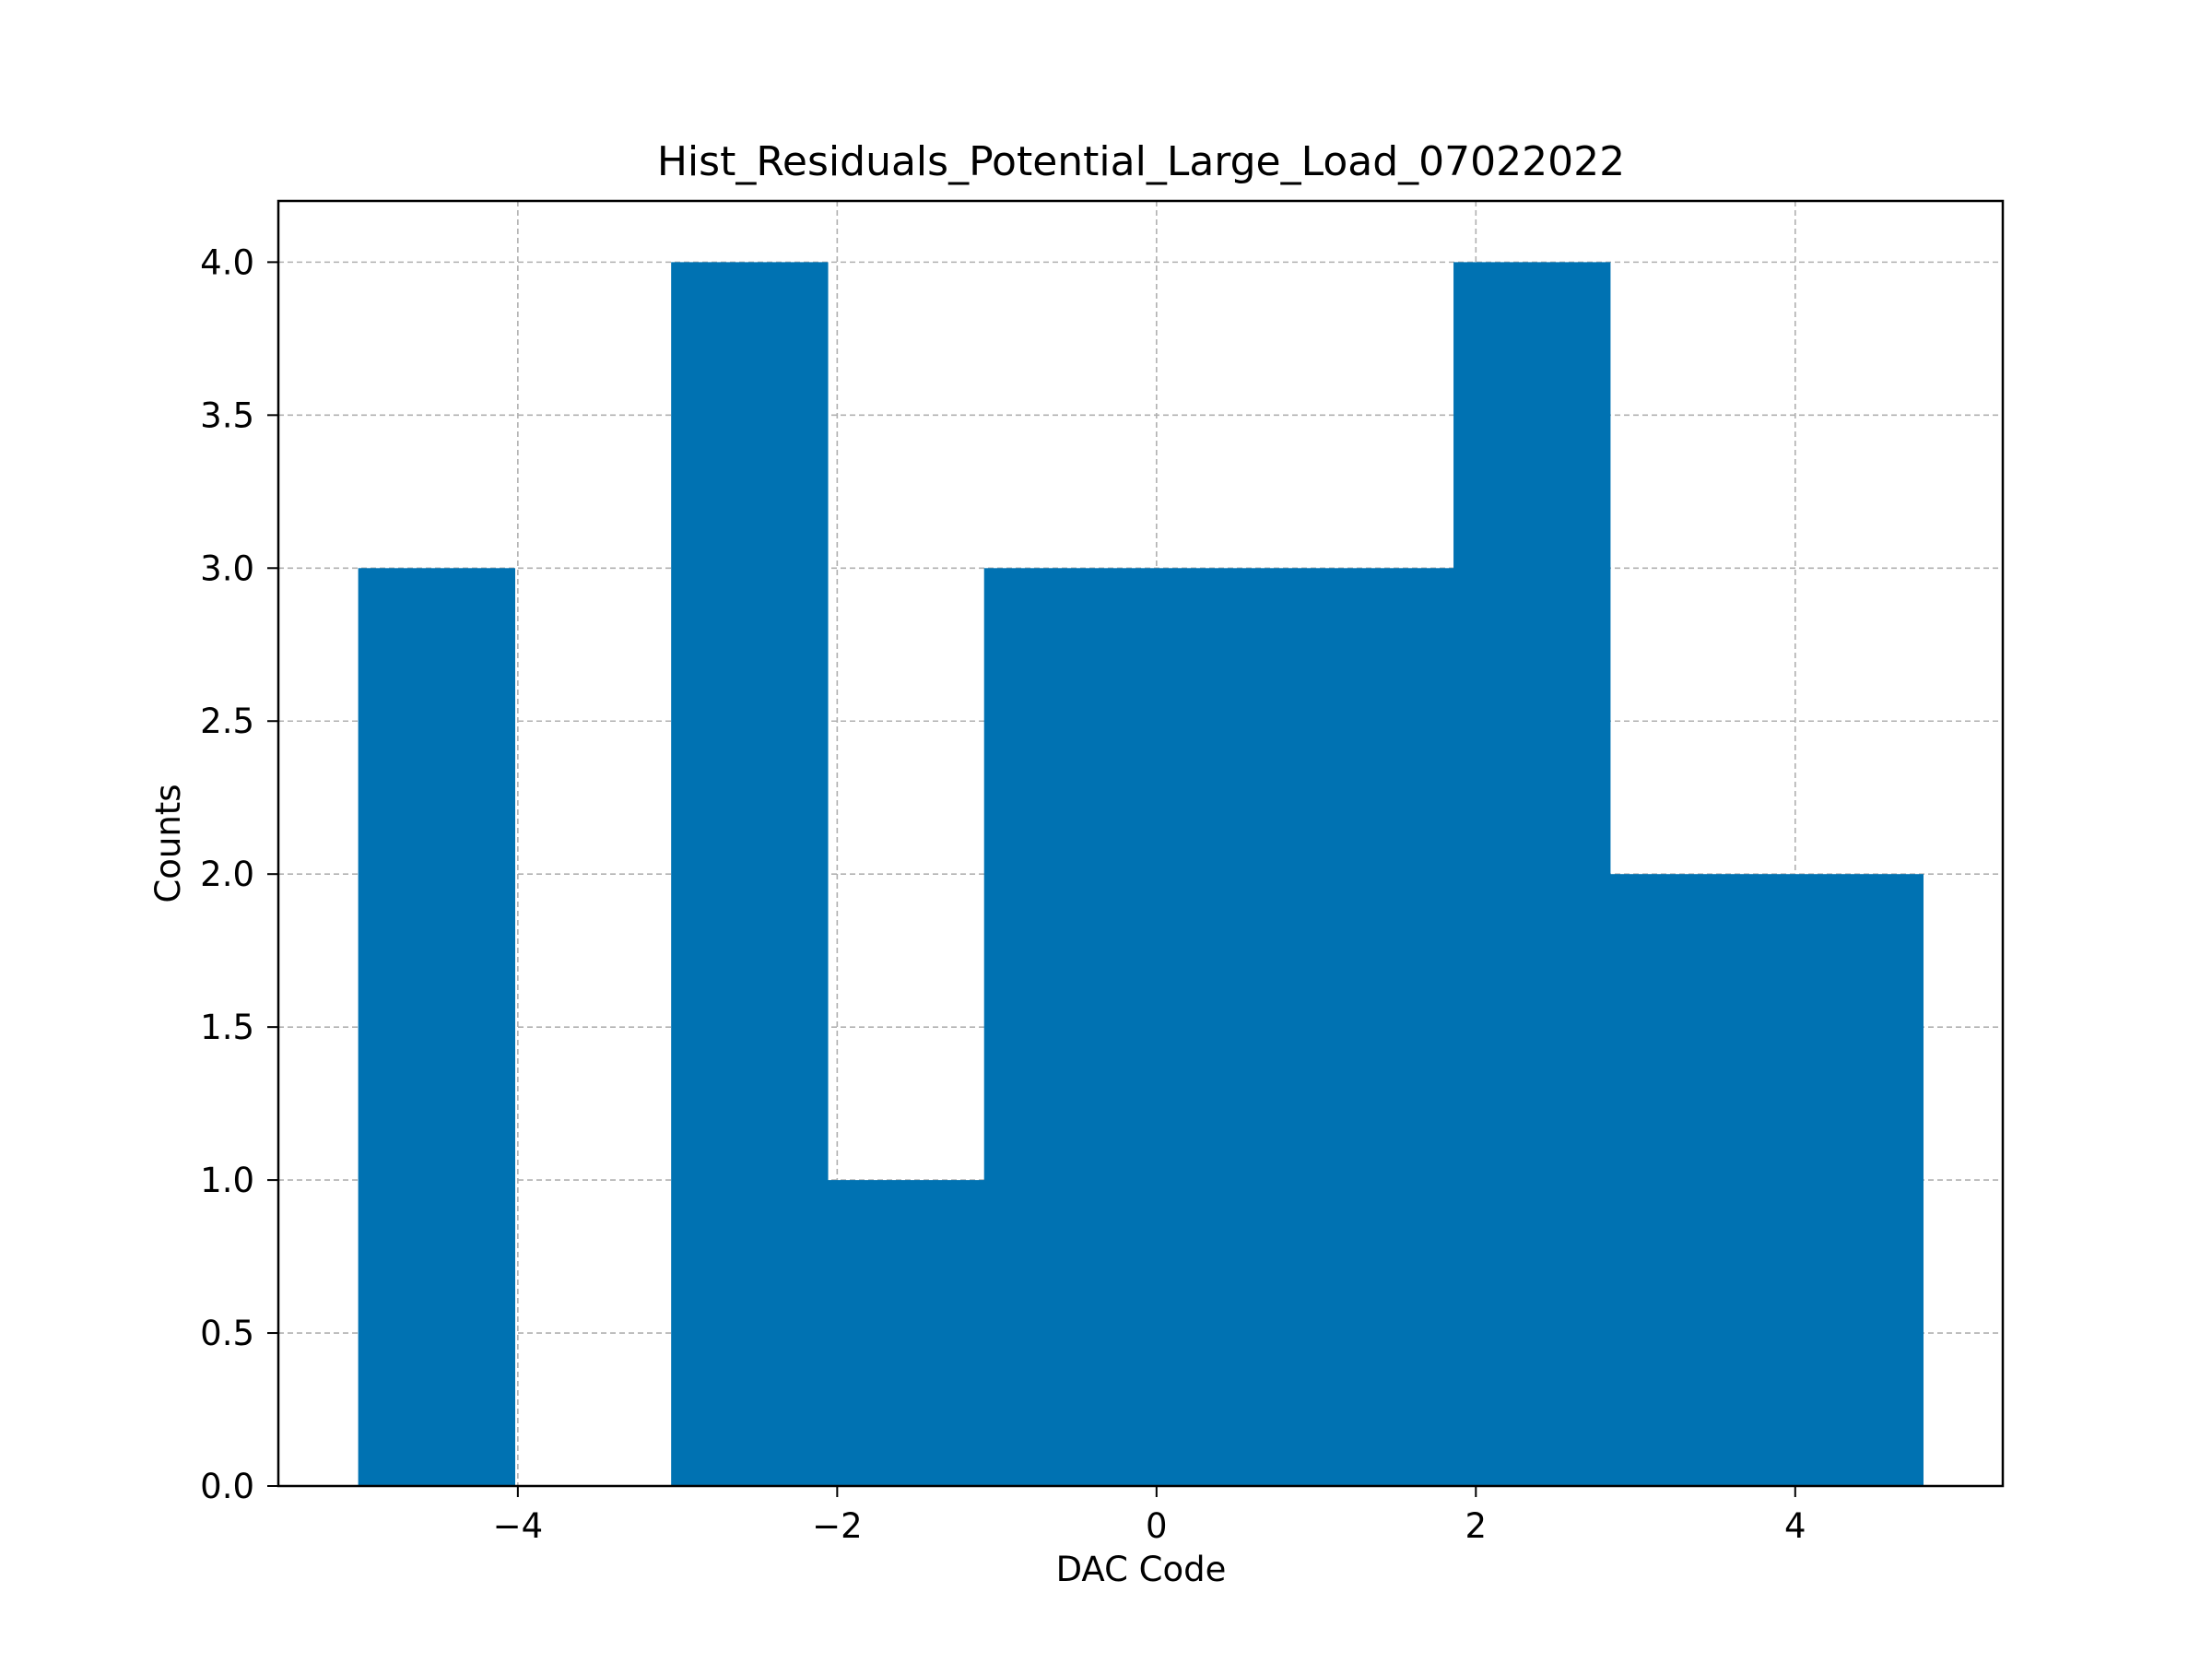  What do you see at coordinates (168, 843) in the screenshot?
I see `y-axis-label: Counts` at bounding box center [168, 843].